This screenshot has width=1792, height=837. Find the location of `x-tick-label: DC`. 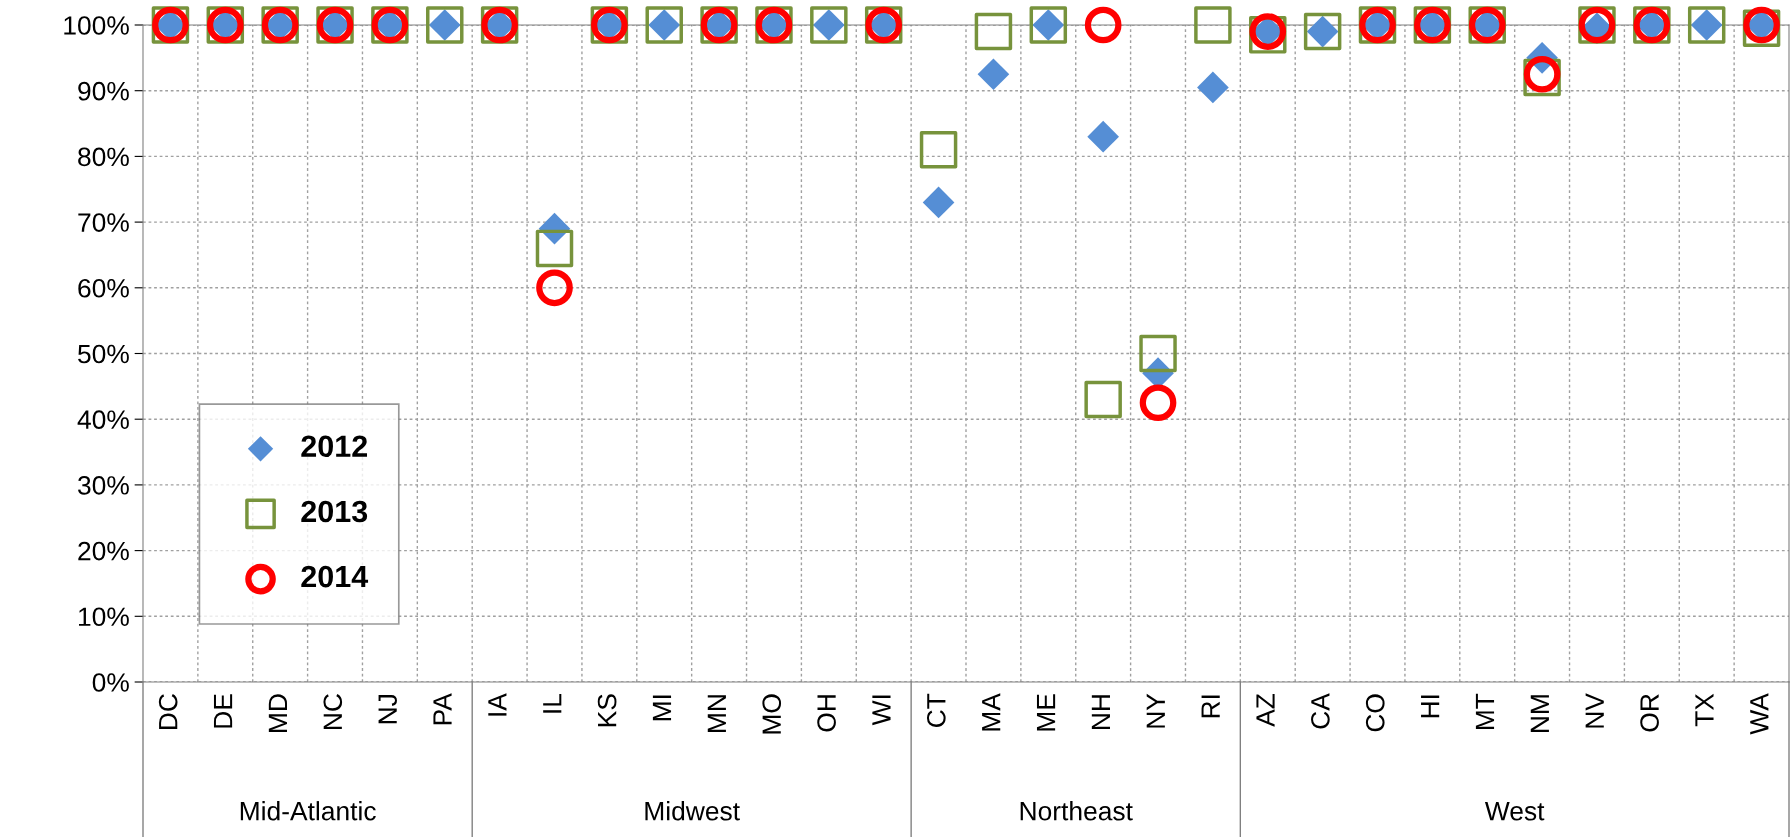

x-tick-label: DC is located at coordinates (168, 712).